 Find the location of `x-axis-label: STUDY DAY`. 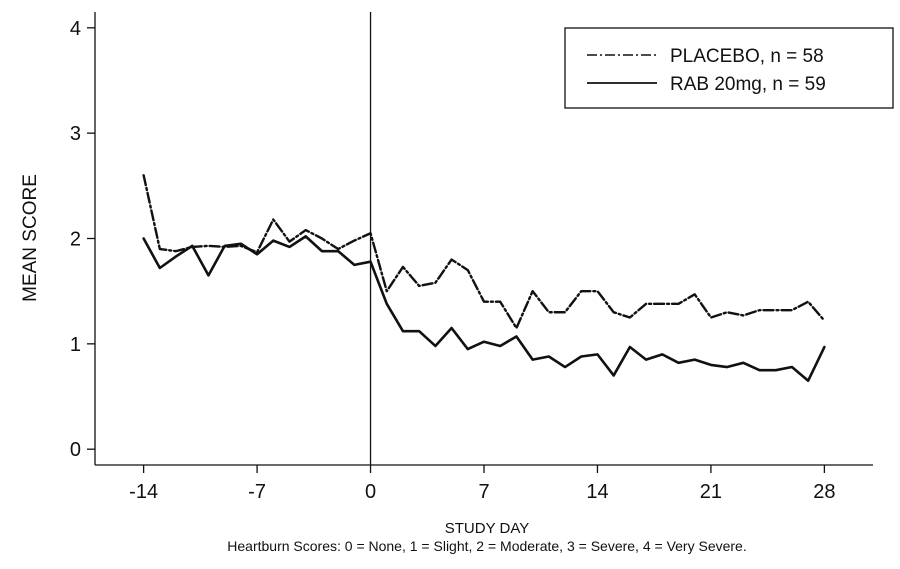

x-axis-label: STUDY DAY is located at coordinates (487, 528).